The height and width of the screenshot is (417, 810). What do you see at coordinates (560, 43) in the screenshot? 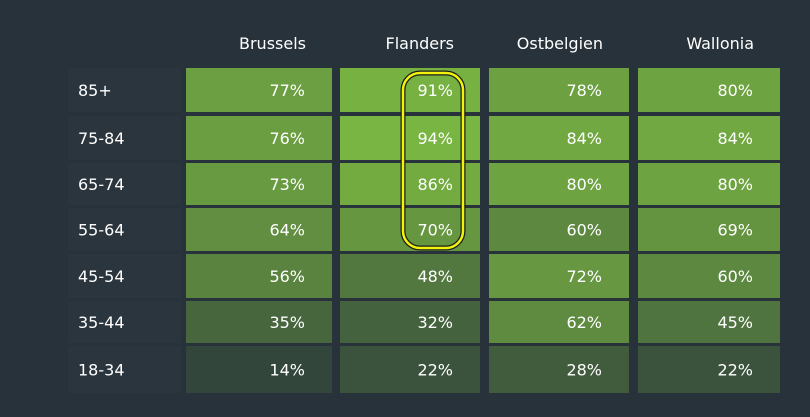
I see `column-header: Ostbelgien` at bounding box center [560, 43].